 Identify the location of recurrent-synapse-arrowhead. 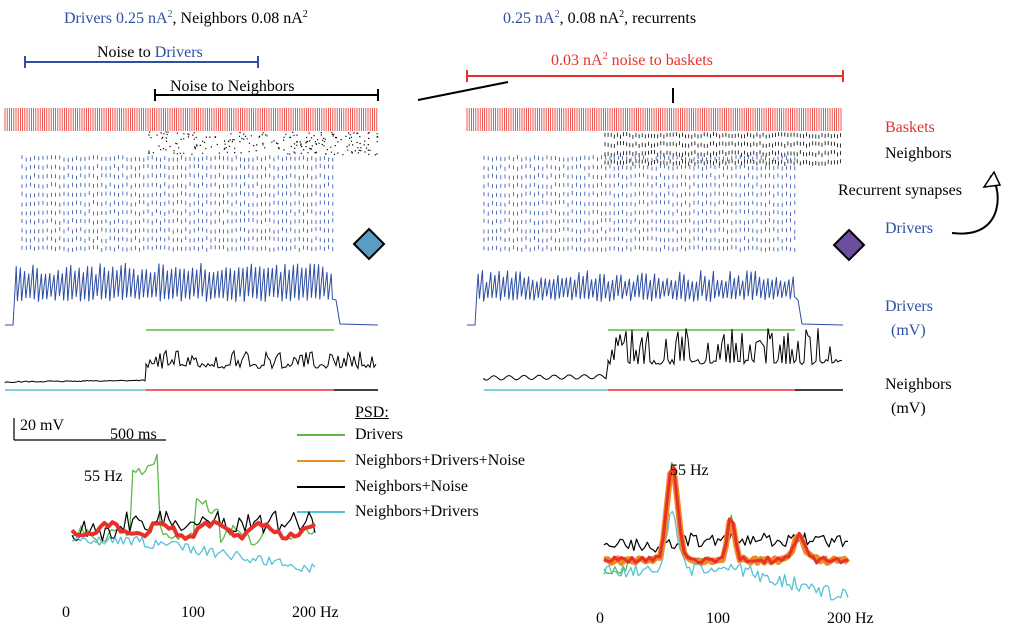
(992, 179).